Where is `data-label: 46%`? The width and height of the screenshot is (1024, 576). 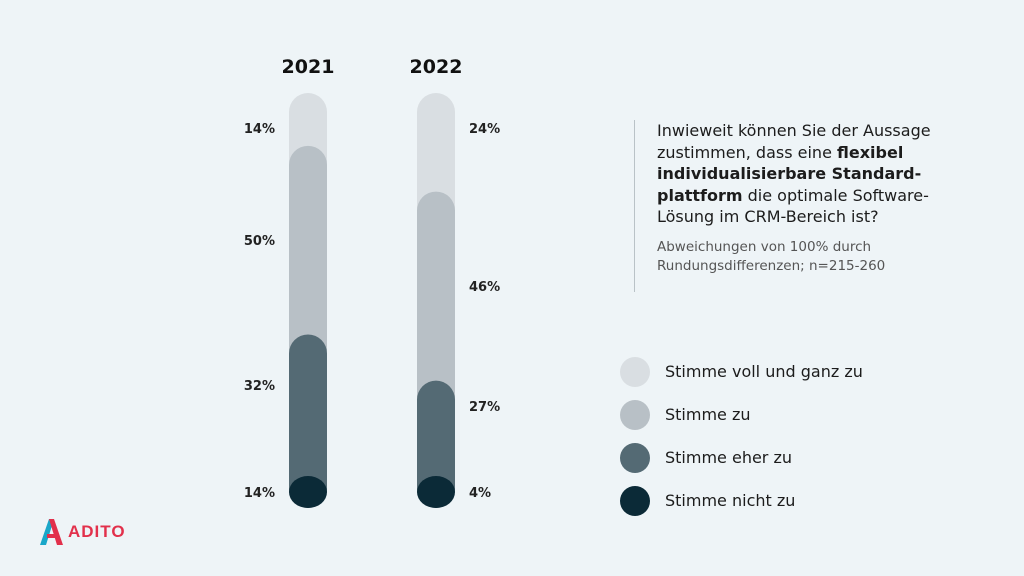 data-label: 46% is located at coordinates (484, 287).